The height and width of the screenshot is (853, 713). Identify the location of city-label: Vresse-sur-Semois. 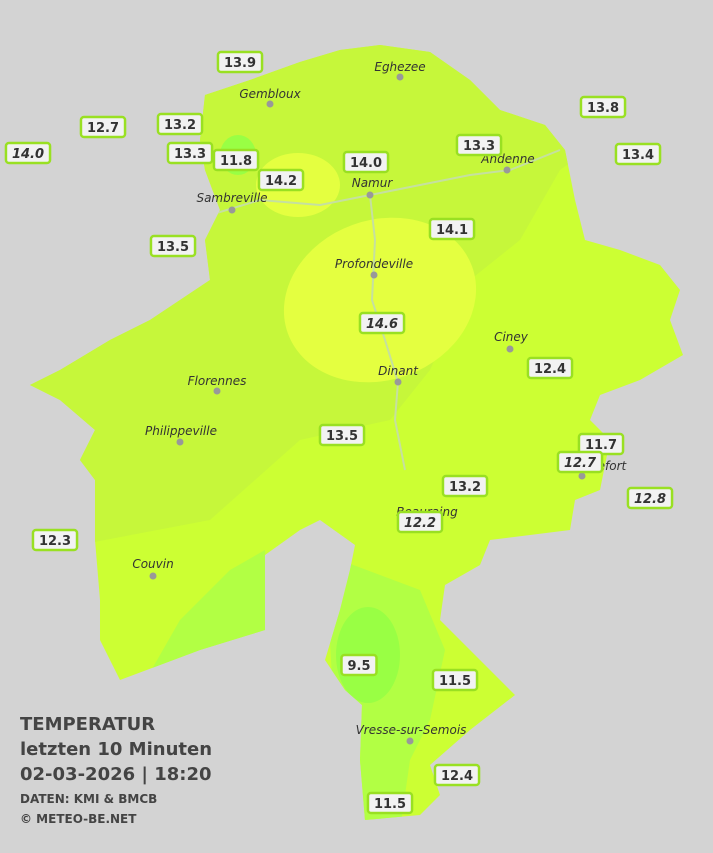
(411, 730).